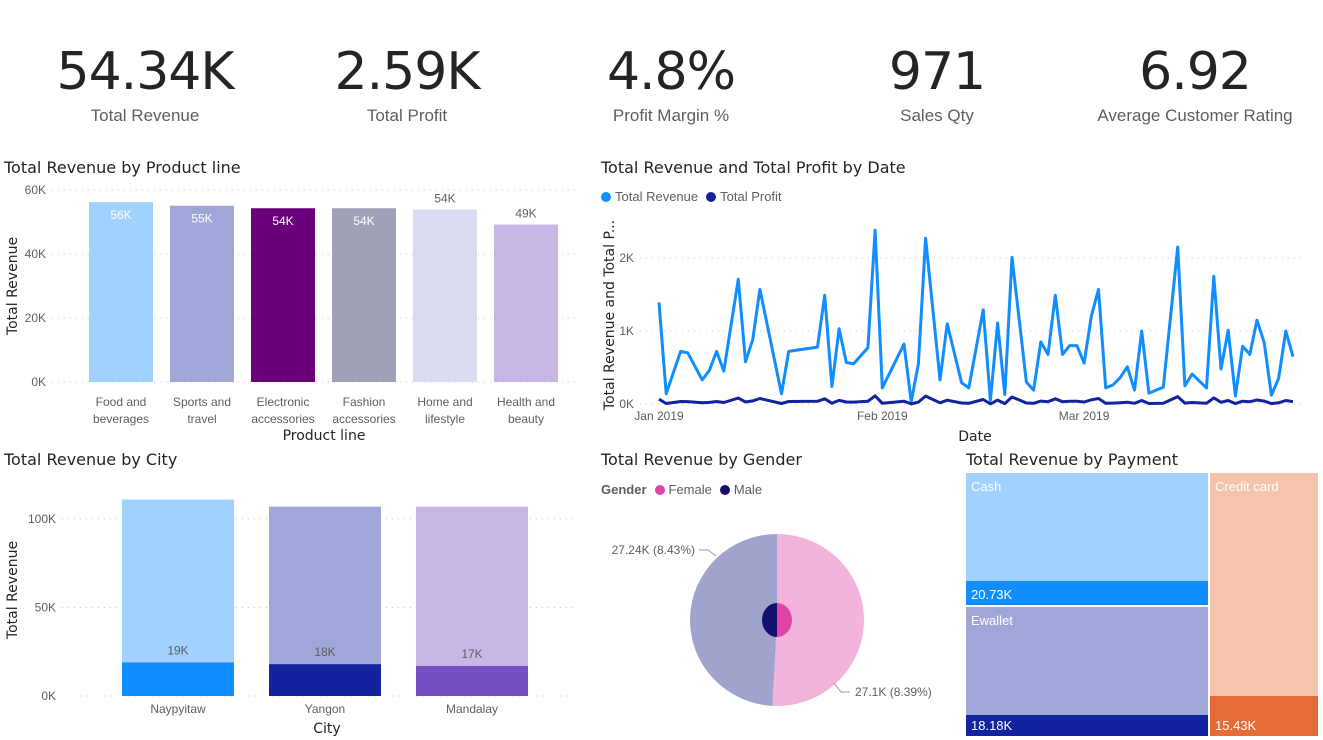 Image resolution: width=1323 pixels, height=740 pixels. Describe the element at coordinates (841, 687) in the screenshot. I see `leader-line` at that location.